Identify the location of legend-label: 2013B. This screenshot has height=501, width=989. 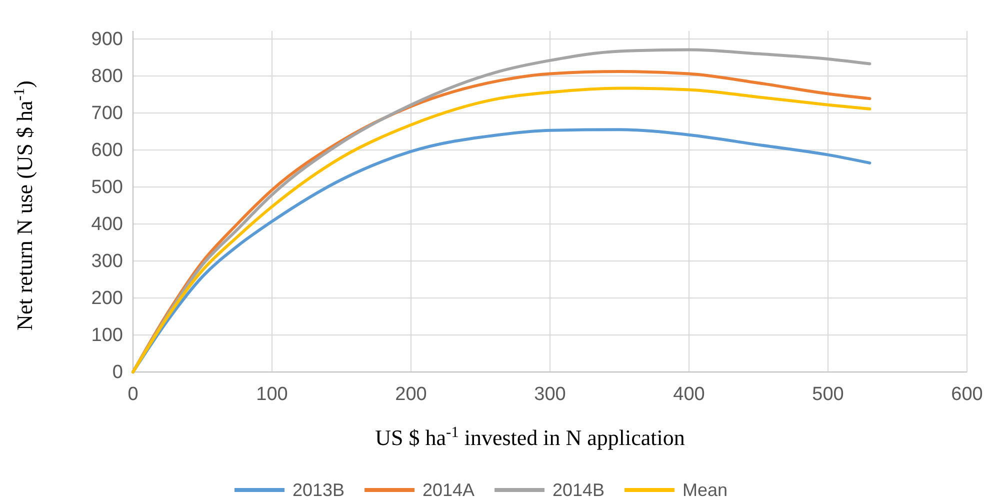
(318, 490).